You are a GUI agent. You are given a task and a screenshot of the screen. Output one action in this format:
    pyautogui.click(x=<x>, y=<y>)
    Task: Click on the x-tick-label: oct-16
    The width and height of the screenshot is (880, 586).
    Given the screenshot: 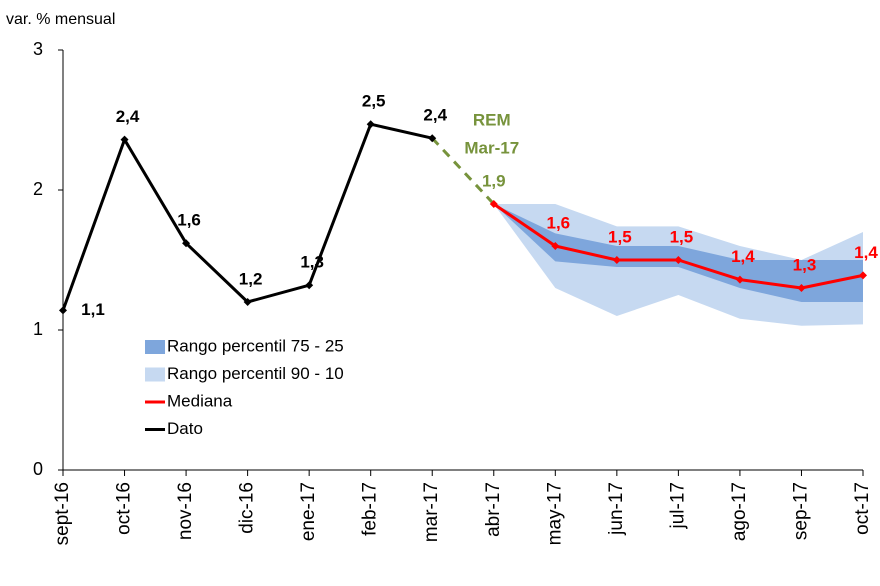 What is the action you would take?
    pyautogui.click(x=124, y=508)
    